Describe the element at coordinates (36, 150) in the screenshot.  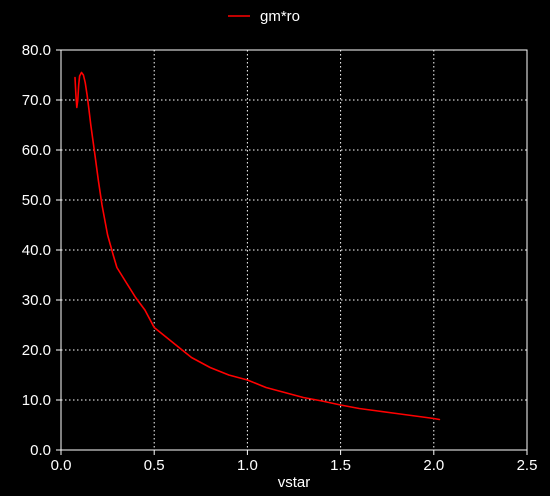
I see `y-tick-label: 60.0` at that location.